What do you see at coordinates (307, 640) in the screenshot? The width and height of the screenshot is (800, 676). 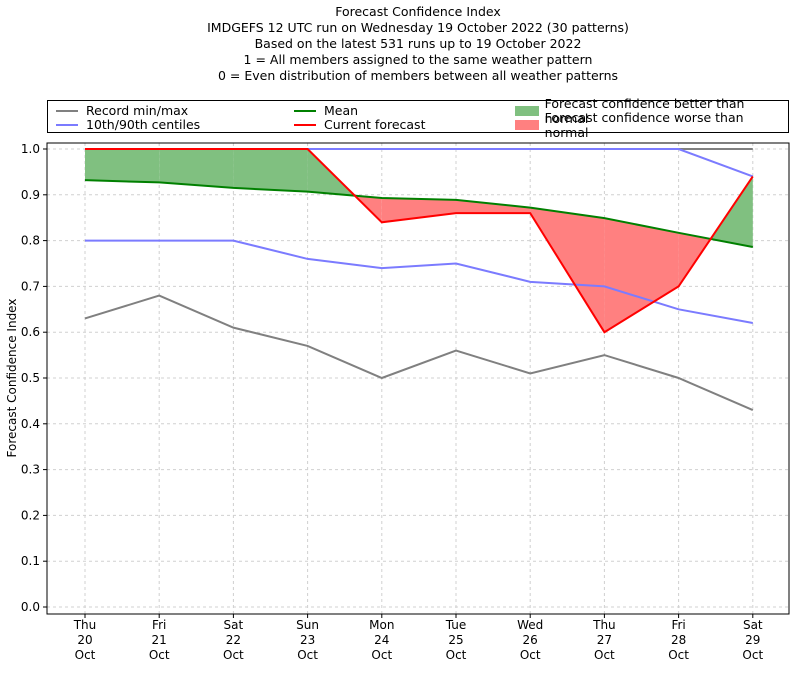 I see `x-tick-label: 23` at bounding box center [307, 640].